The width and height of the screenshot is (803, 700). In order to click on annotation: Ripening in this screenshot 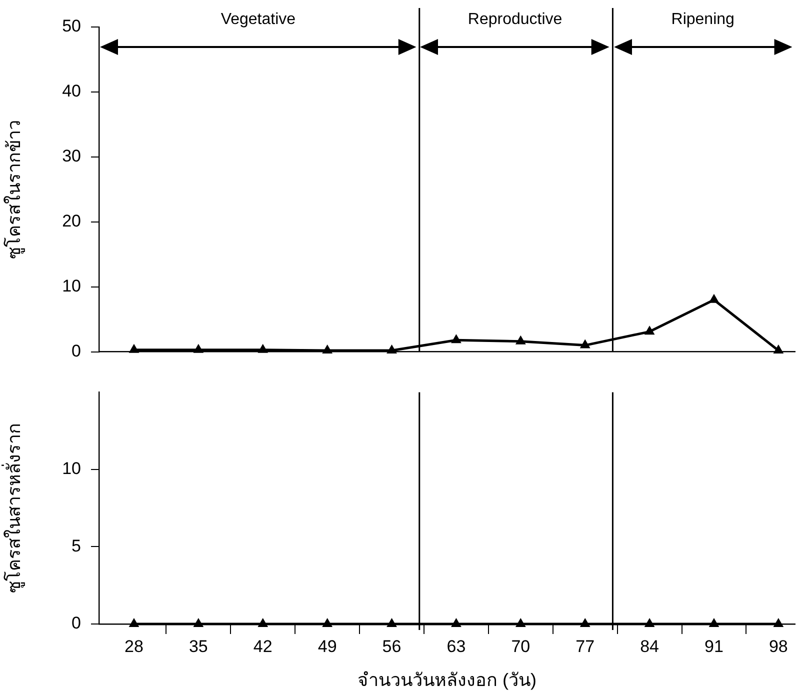, I will do `click(703, 20)`.